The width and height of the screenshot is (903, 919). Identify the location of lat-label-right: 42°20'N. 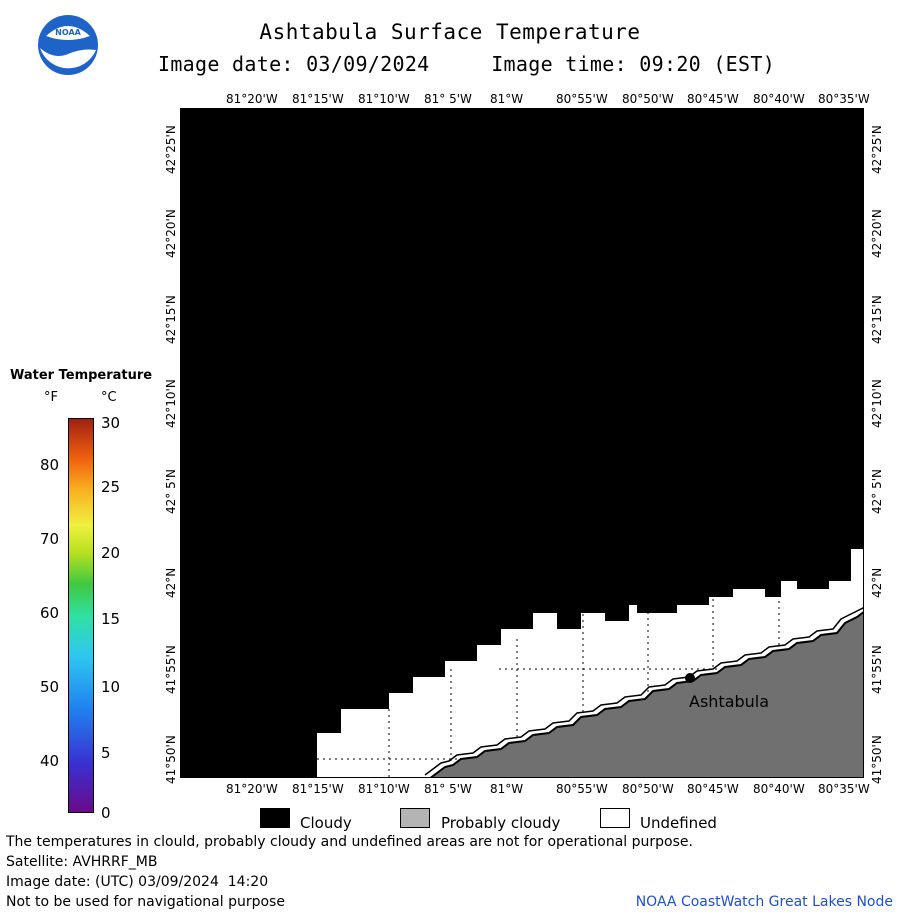
(877, 233).